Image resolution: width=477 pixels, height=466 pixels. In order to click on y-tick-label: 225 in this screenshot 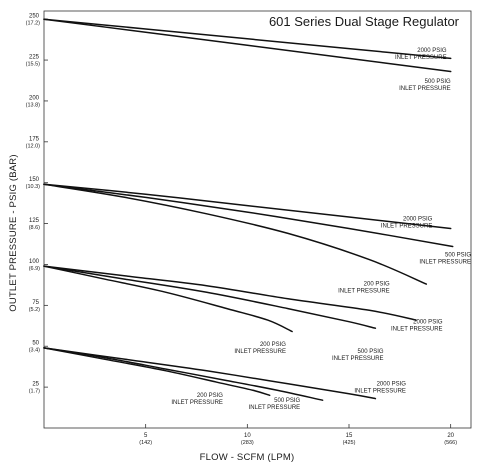, I will do `click(34, 58)`.